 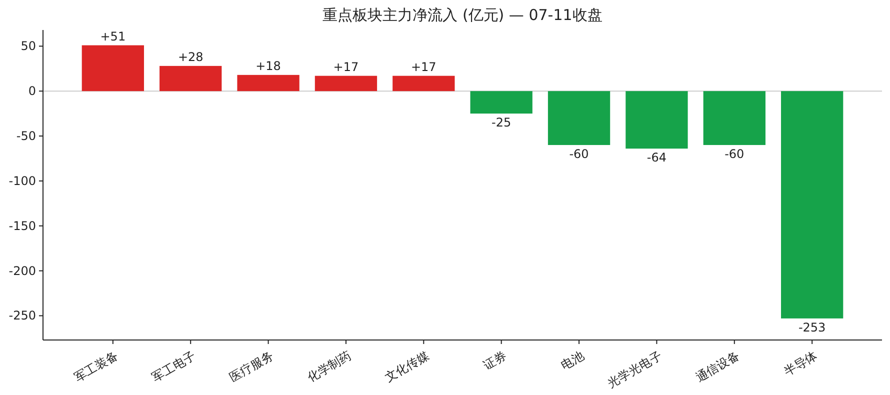 What do you see at coordinates (495, 360) in the screenshot?
I see `x-tick-label: 证券` at bounding box center [495, 360].